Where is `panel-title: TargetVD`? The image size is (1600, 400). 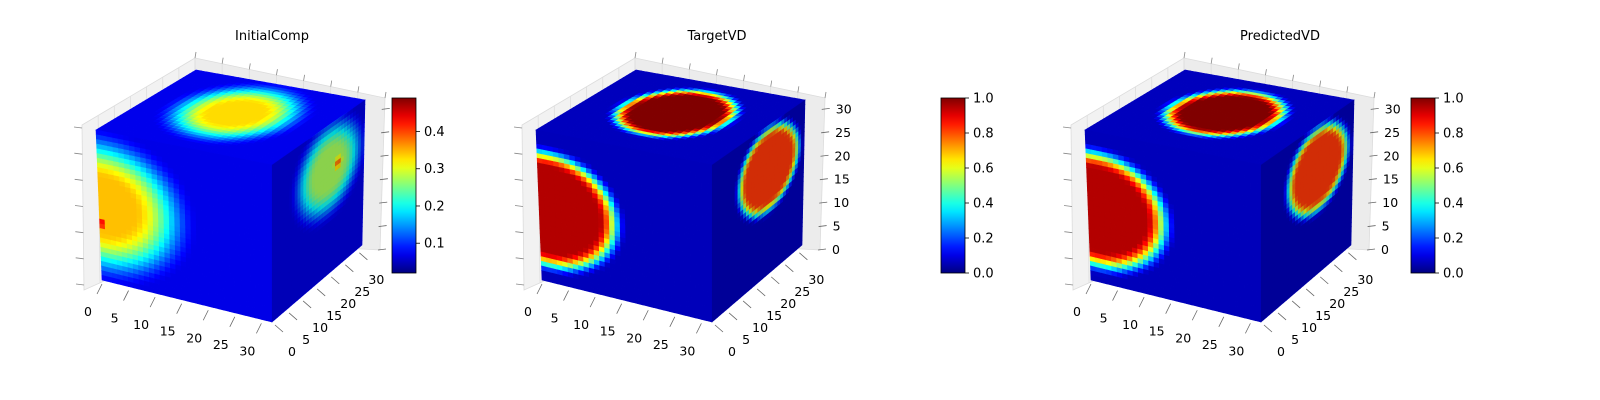 panel-title: TargetVD is located at coordinates (716, 36).